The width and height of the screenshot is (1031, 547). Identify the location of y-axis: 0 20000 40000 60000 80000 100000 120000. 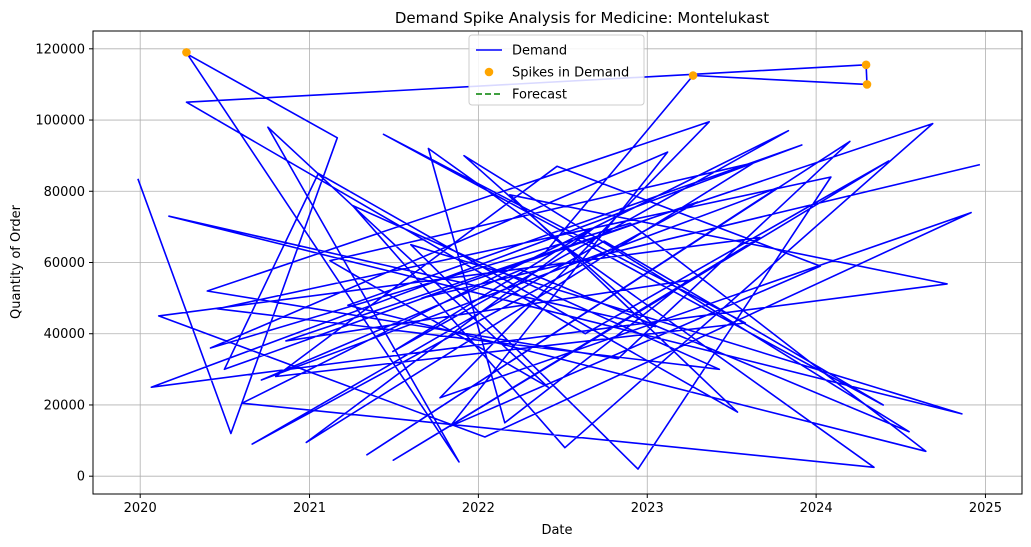
(64, 263).